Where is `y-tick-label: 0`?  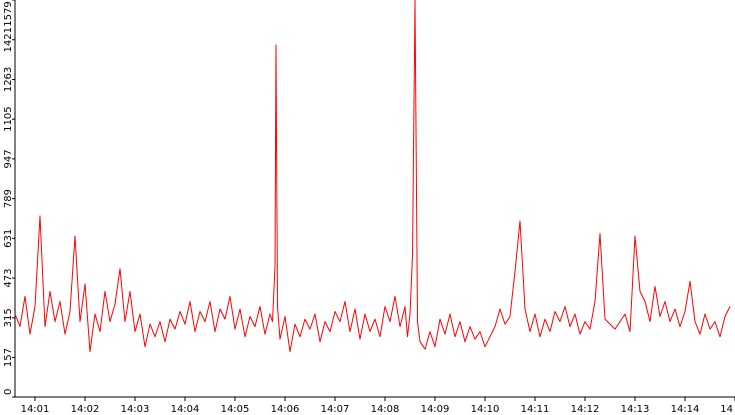
y-tick-label: 0 is located at coordinates (8, 392).